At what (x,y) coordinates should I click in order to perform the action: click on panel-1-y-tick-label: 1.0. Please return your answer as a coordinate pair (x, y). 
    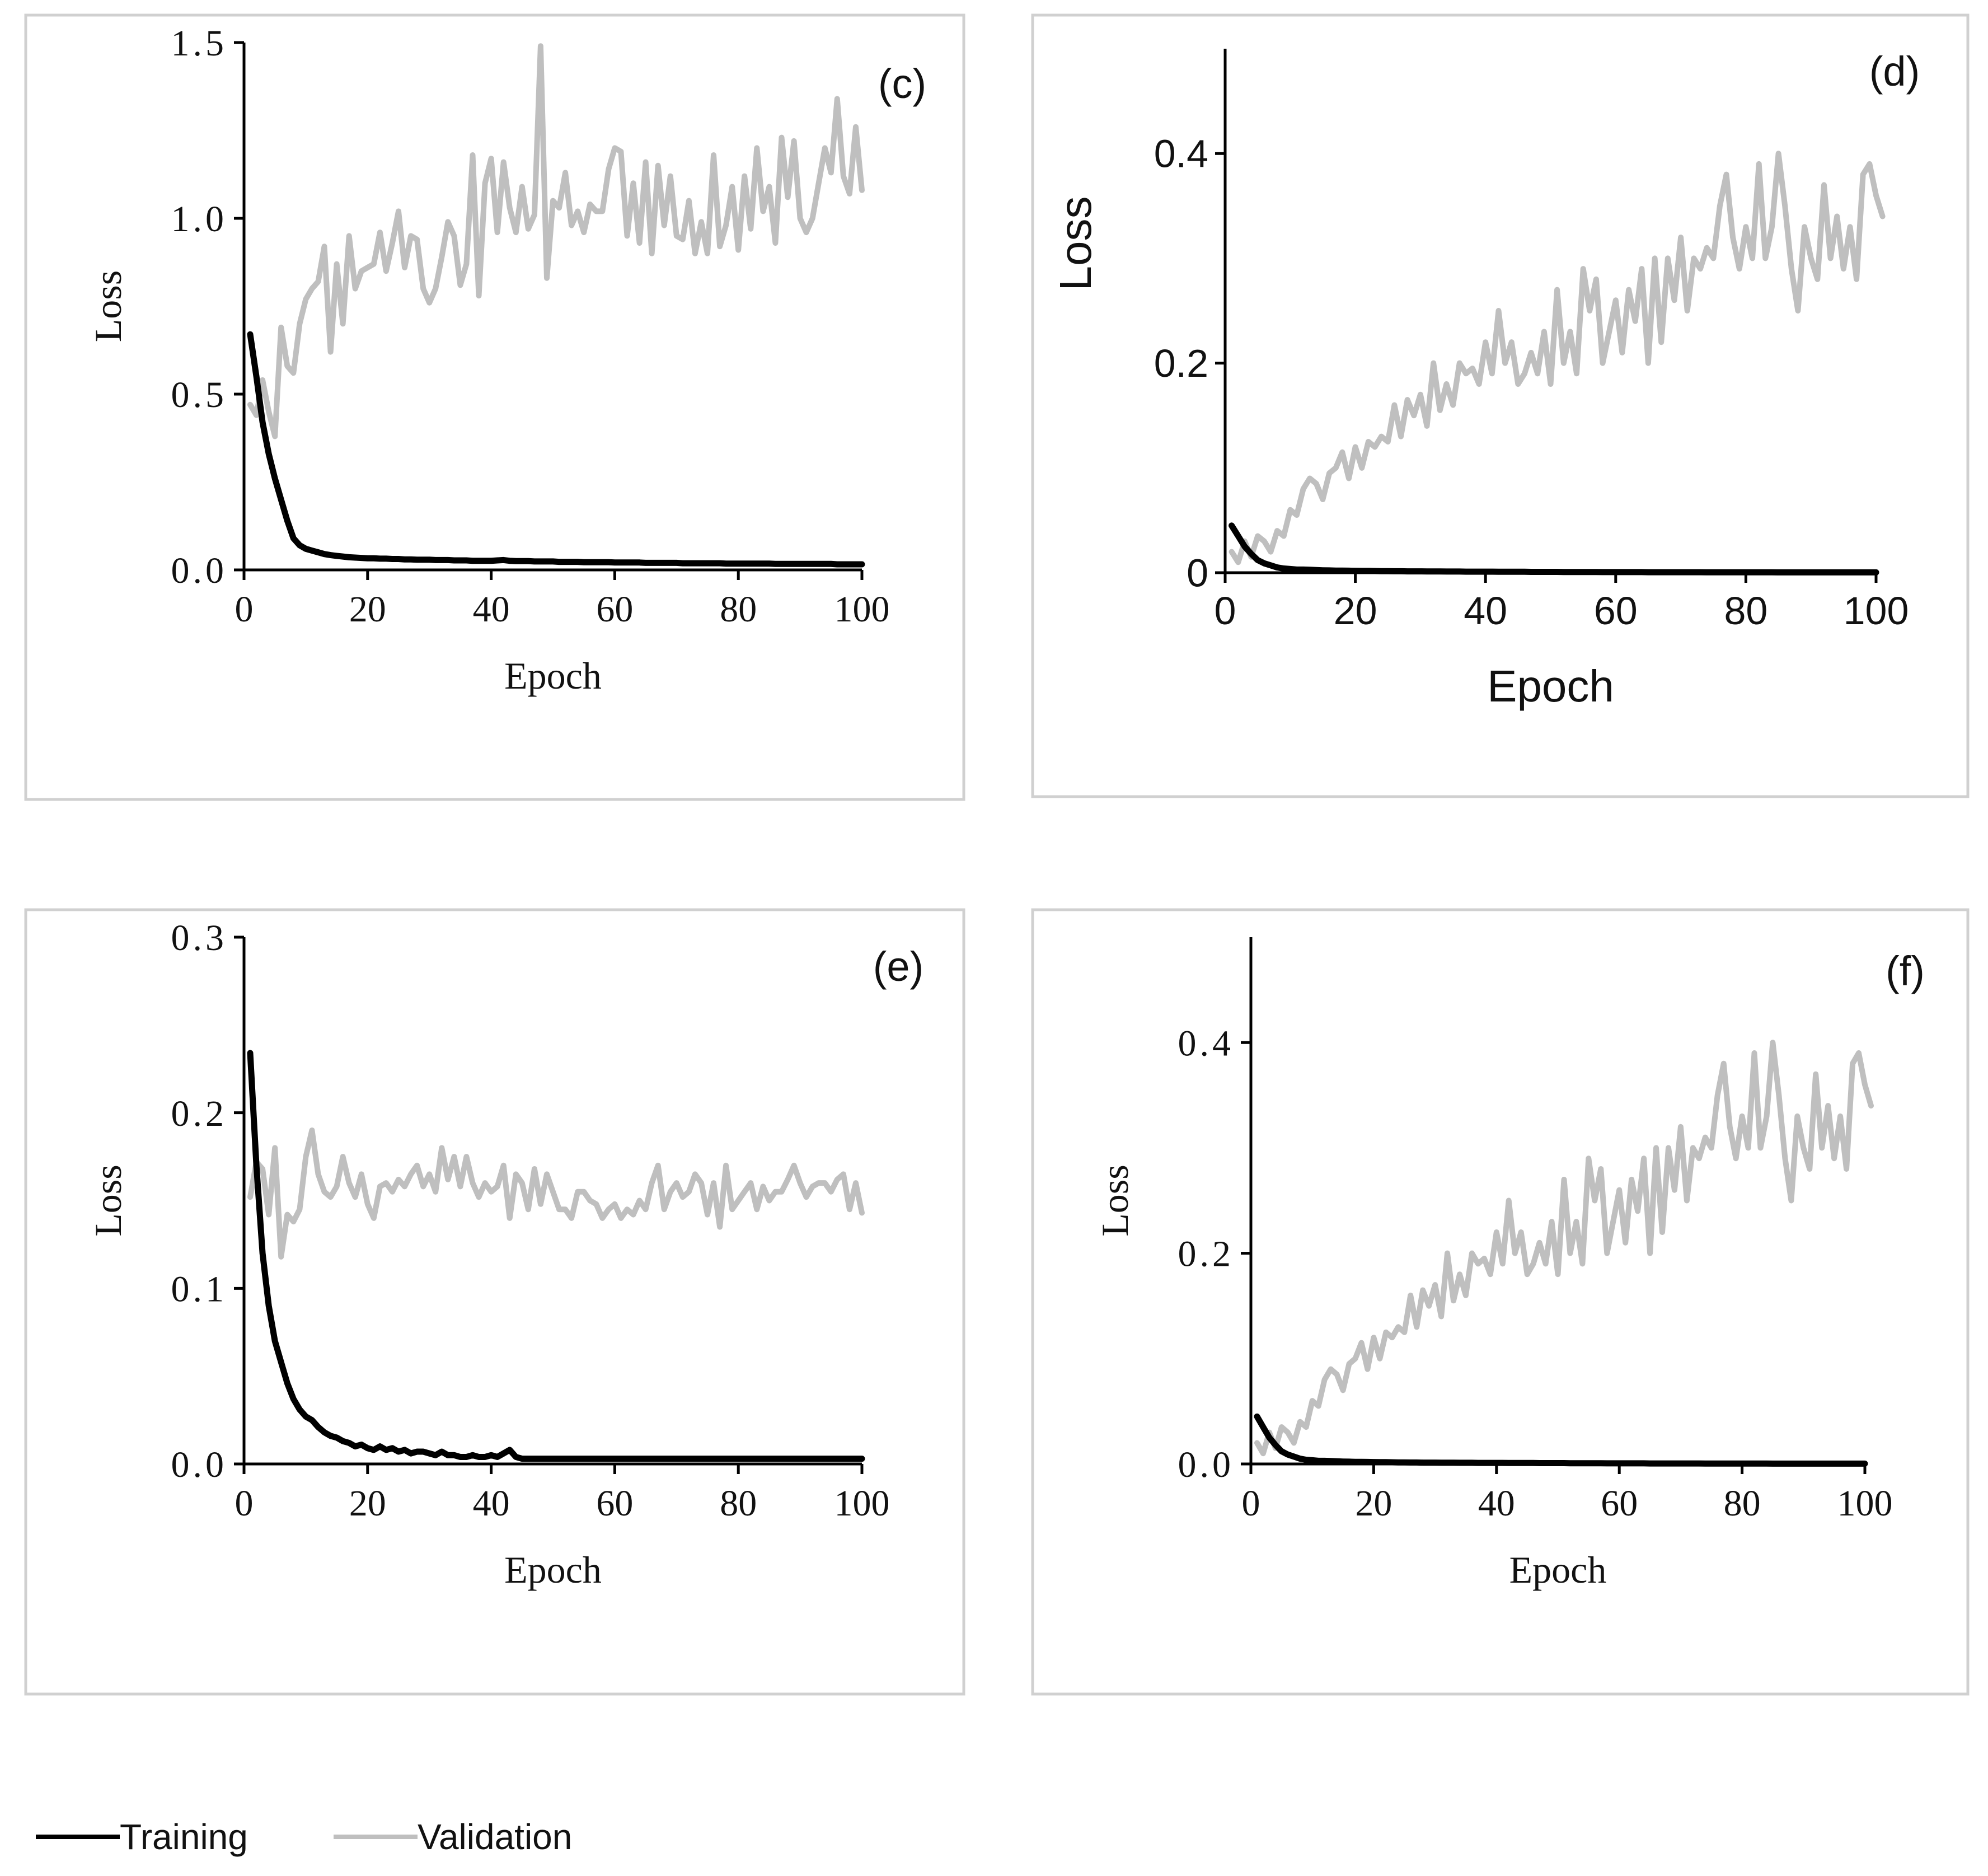
    Looking at the image, I should click on (199, 219).